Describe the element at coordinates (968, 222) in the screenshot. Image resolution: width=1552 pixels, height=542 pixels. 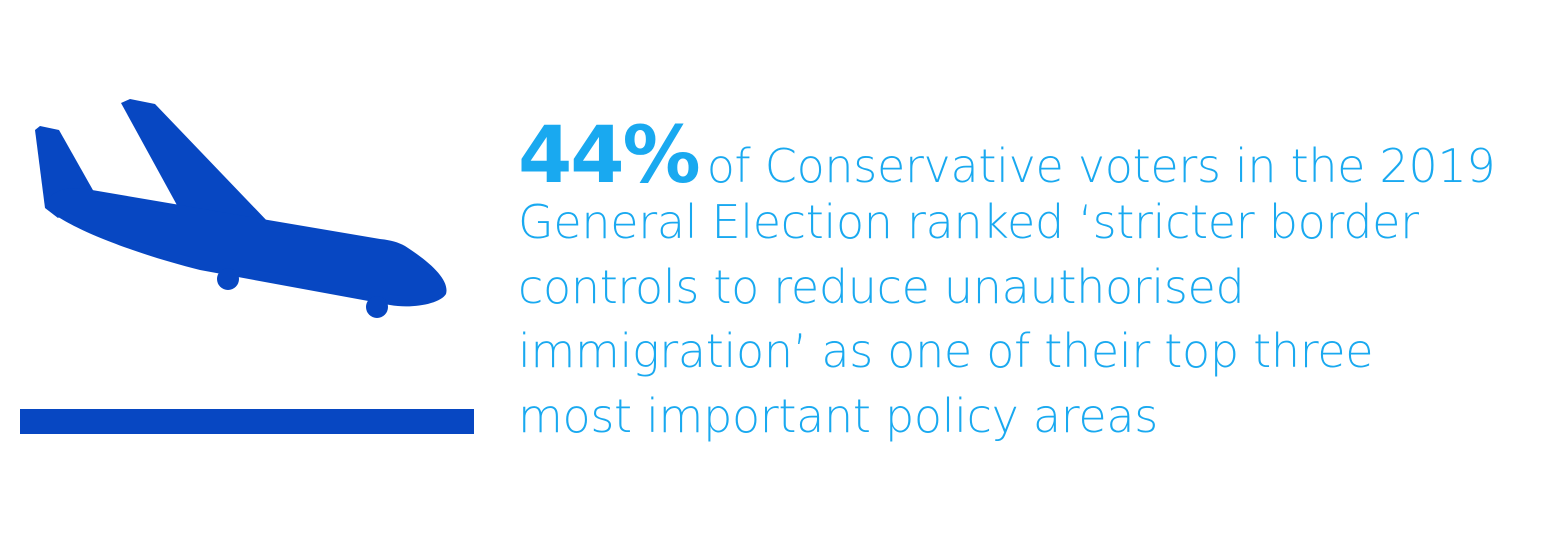
I see `stat-line-2: General Election ranked ‘stricter border` at that location.